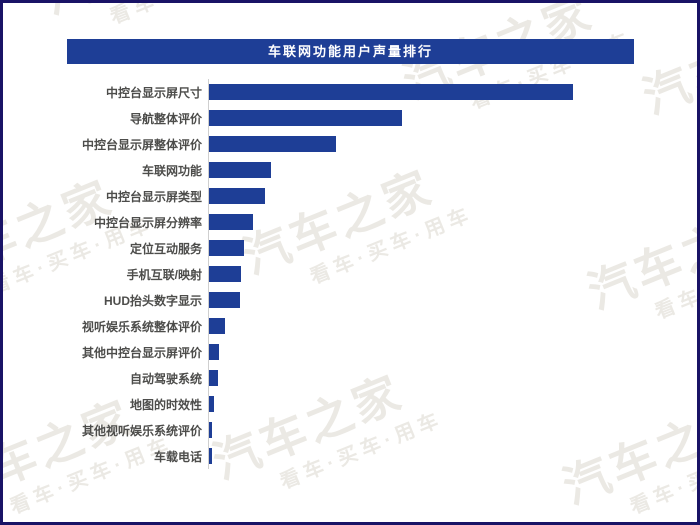  I want to click on category-label: 中控台显示屏尺寸, so click(153, 92).